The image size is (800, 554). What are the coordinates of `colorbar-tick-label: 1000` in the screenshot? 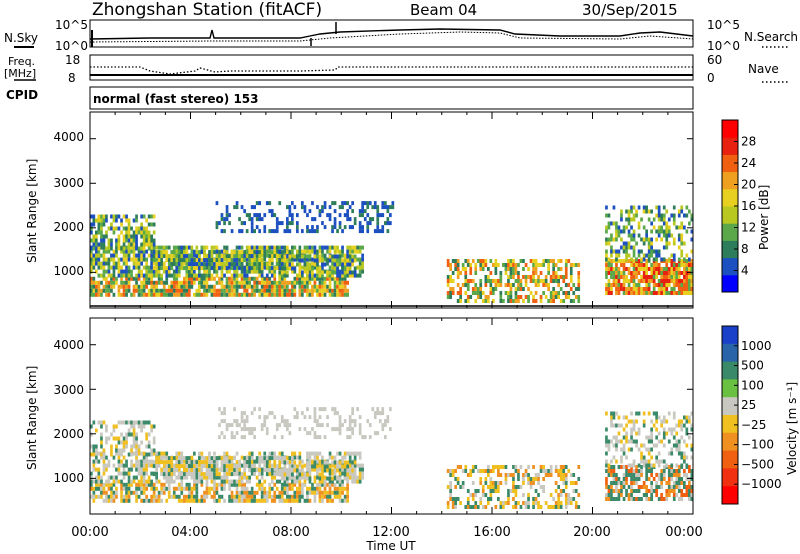 It's located at (756, 346).